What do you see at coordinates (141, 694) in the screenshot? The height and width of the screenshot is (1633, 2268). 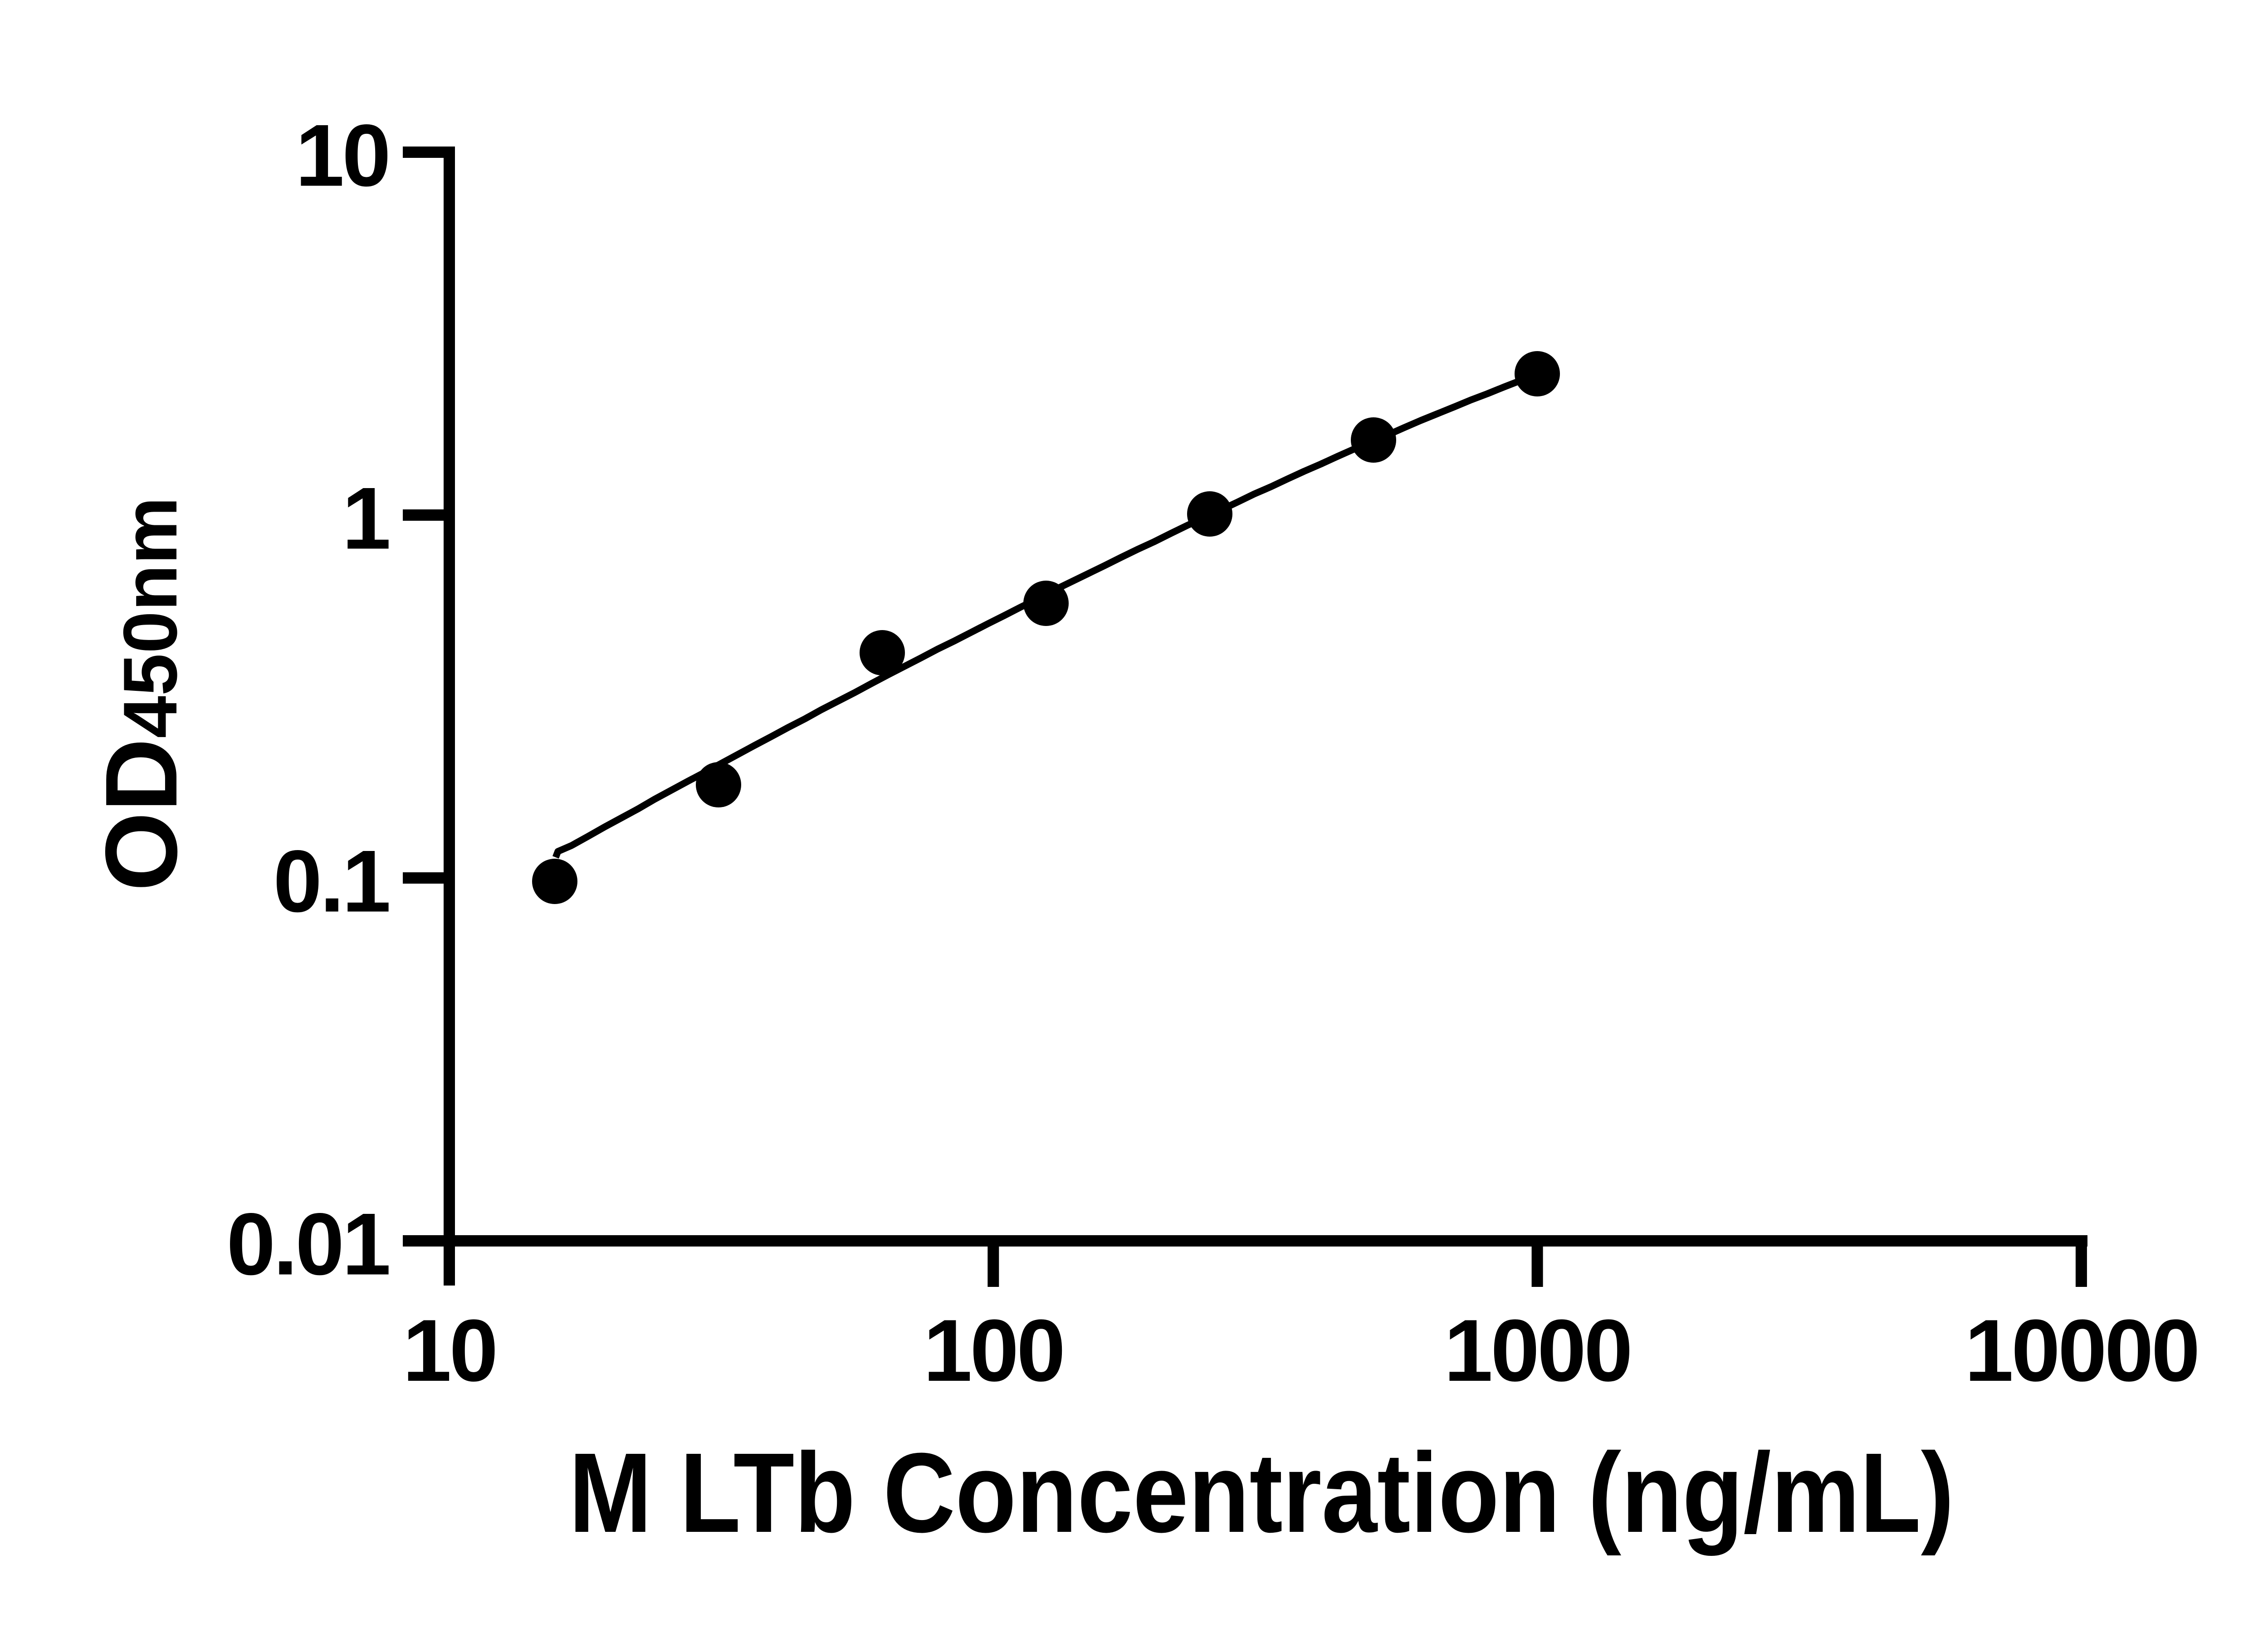 I see `svg-text: OD450nm` at bounding box center [141, 694].